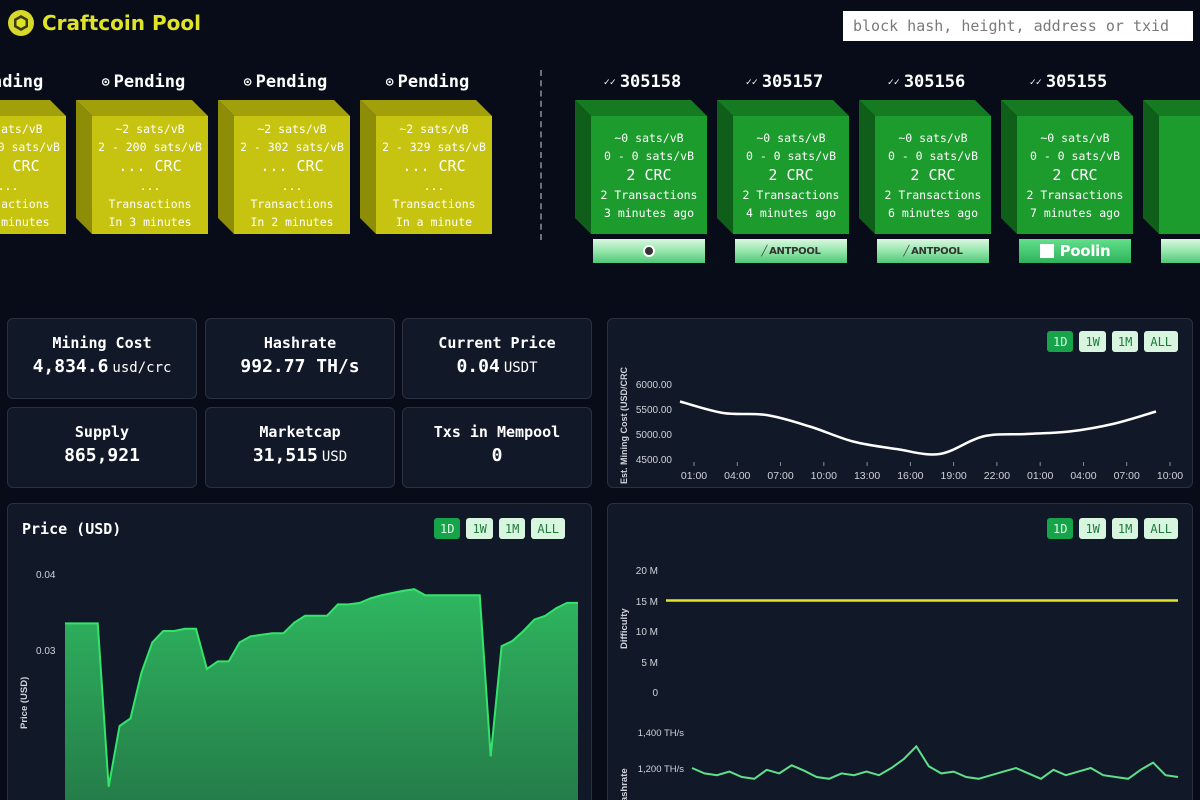  What do you see at coordinates (654, 435) in the screenshot?
I see `y-tick-label: 5000.00` at bounding box center [654, 435].